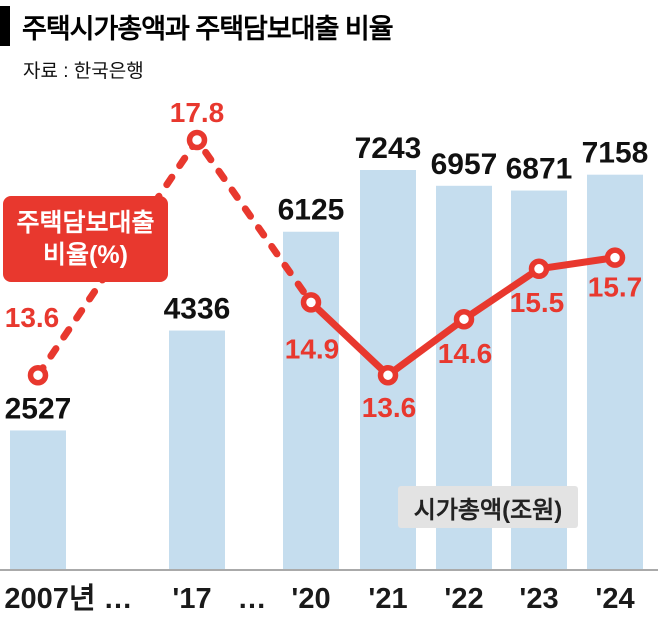 This screenshot has height=623, width=658. I want to click on chart-title: 주택시가총액과 주택담보대출 비율, so click(208, 28).